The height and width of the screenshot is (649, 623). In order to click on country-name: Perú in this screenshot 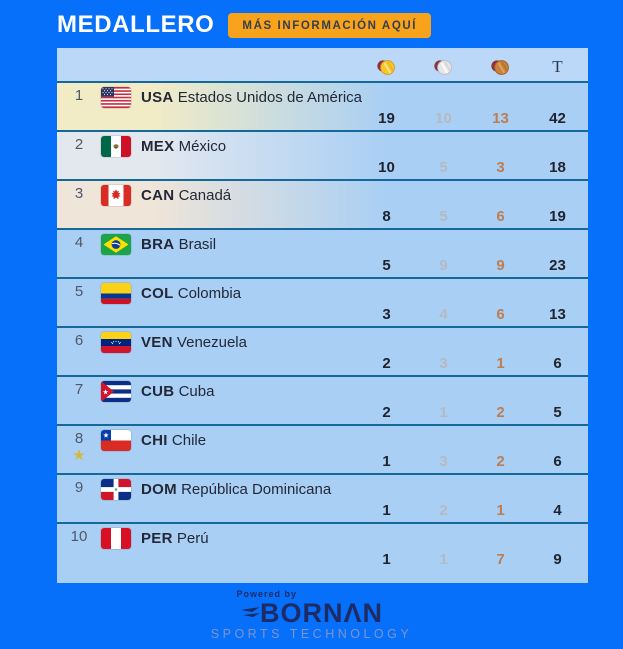, I will do `click(192, 538)`.